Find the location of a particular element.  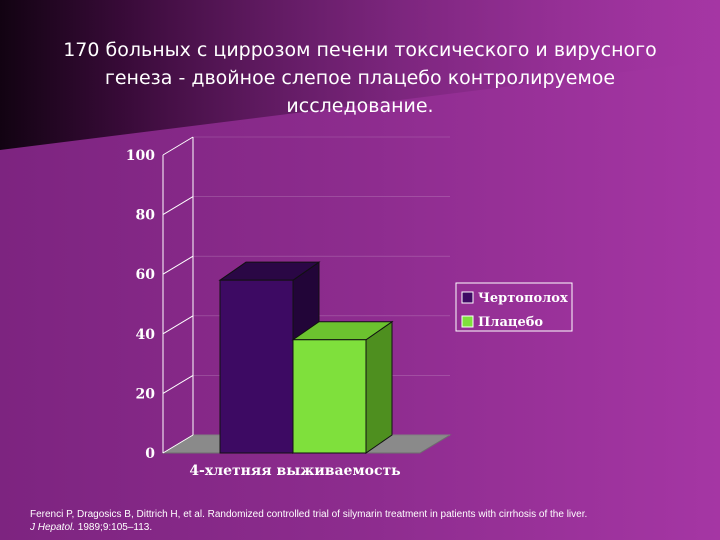

y-tick-label: 40 is located at coordinates (146, 335).